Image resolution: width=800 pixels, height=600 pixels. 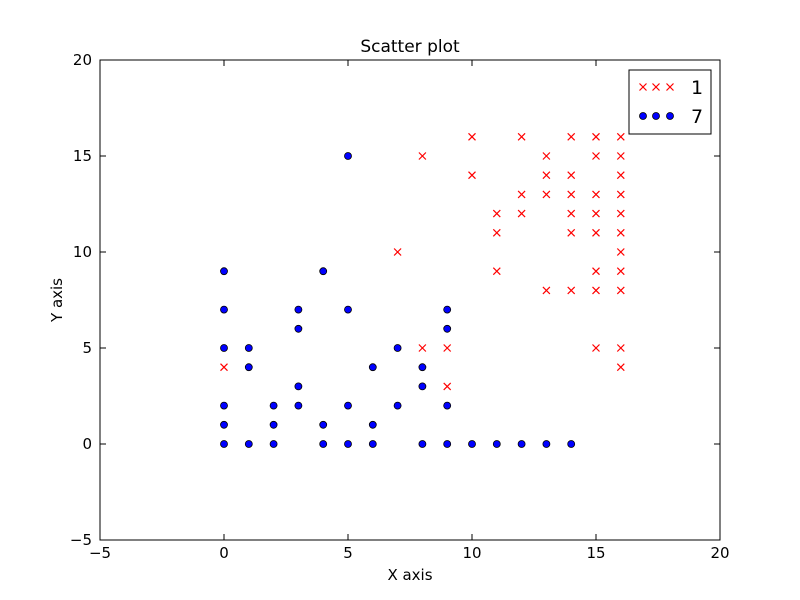 I want to click on y-tick-label: 0, so click(x=87, y=444).